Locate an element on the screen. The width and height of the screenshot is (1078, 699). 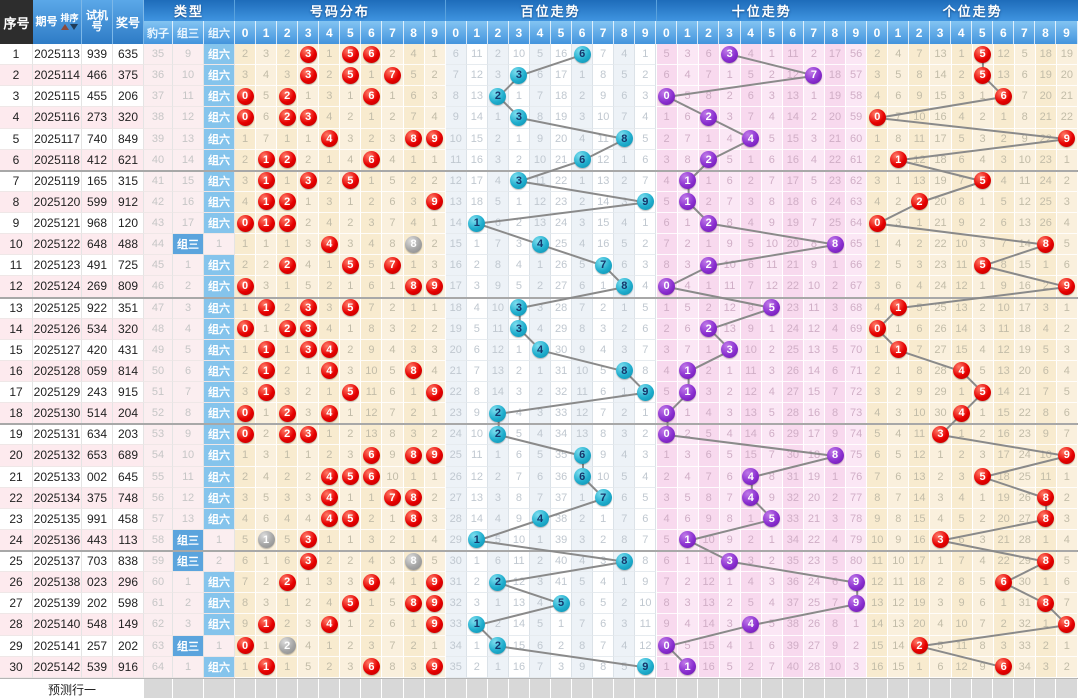
miss-count-cell: 14 is located at coordinates (878, 625).